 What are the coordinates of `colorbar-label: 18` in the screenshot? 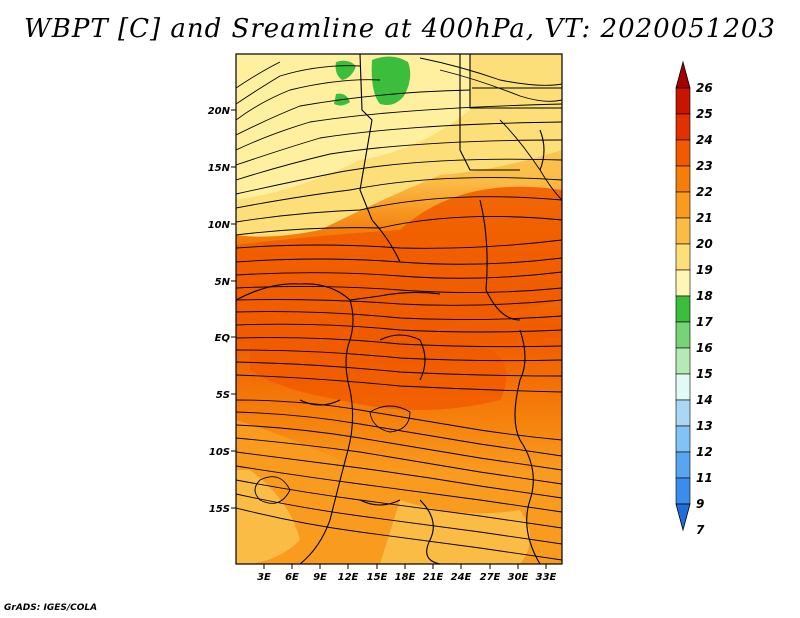 It's located at (704, 296).